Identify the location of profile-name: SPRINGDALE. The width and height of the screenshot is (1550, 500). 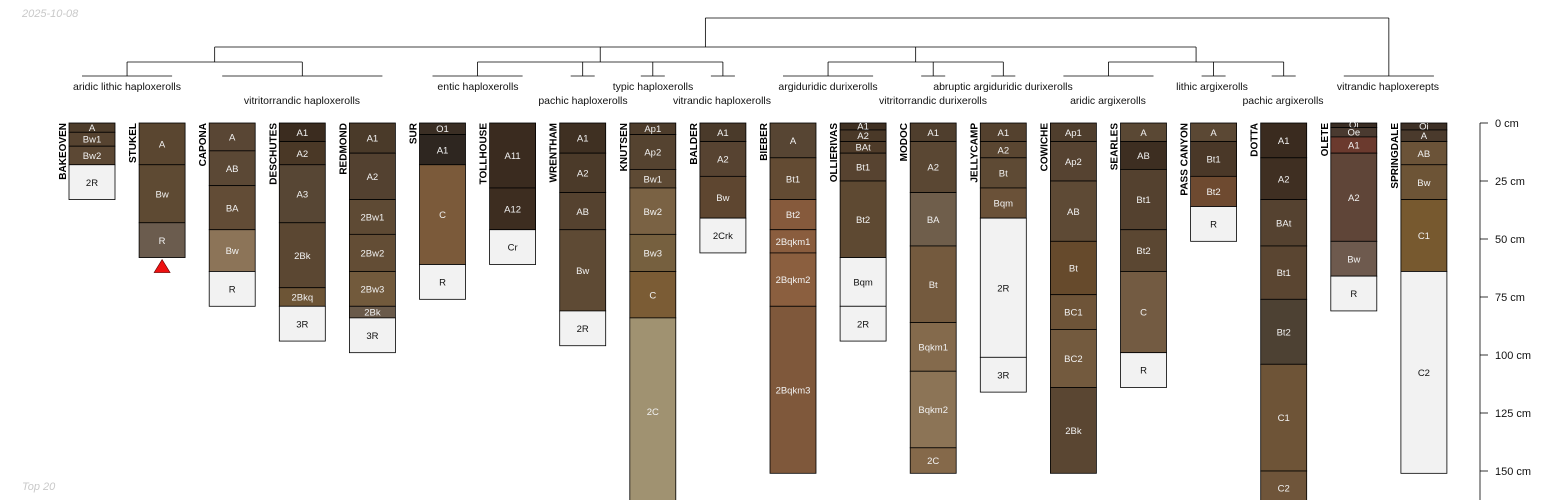
(1395, 156).